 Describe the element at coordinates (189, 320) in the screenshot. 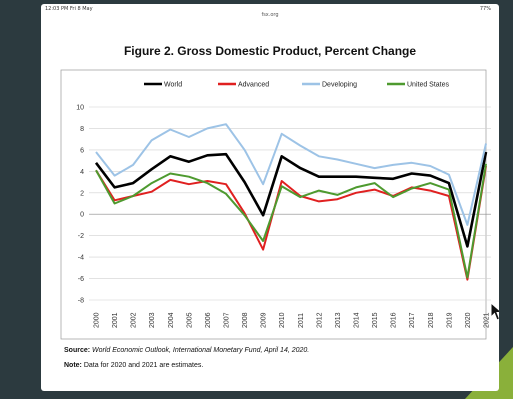

I see `x-tick-label: 2005` at that location.